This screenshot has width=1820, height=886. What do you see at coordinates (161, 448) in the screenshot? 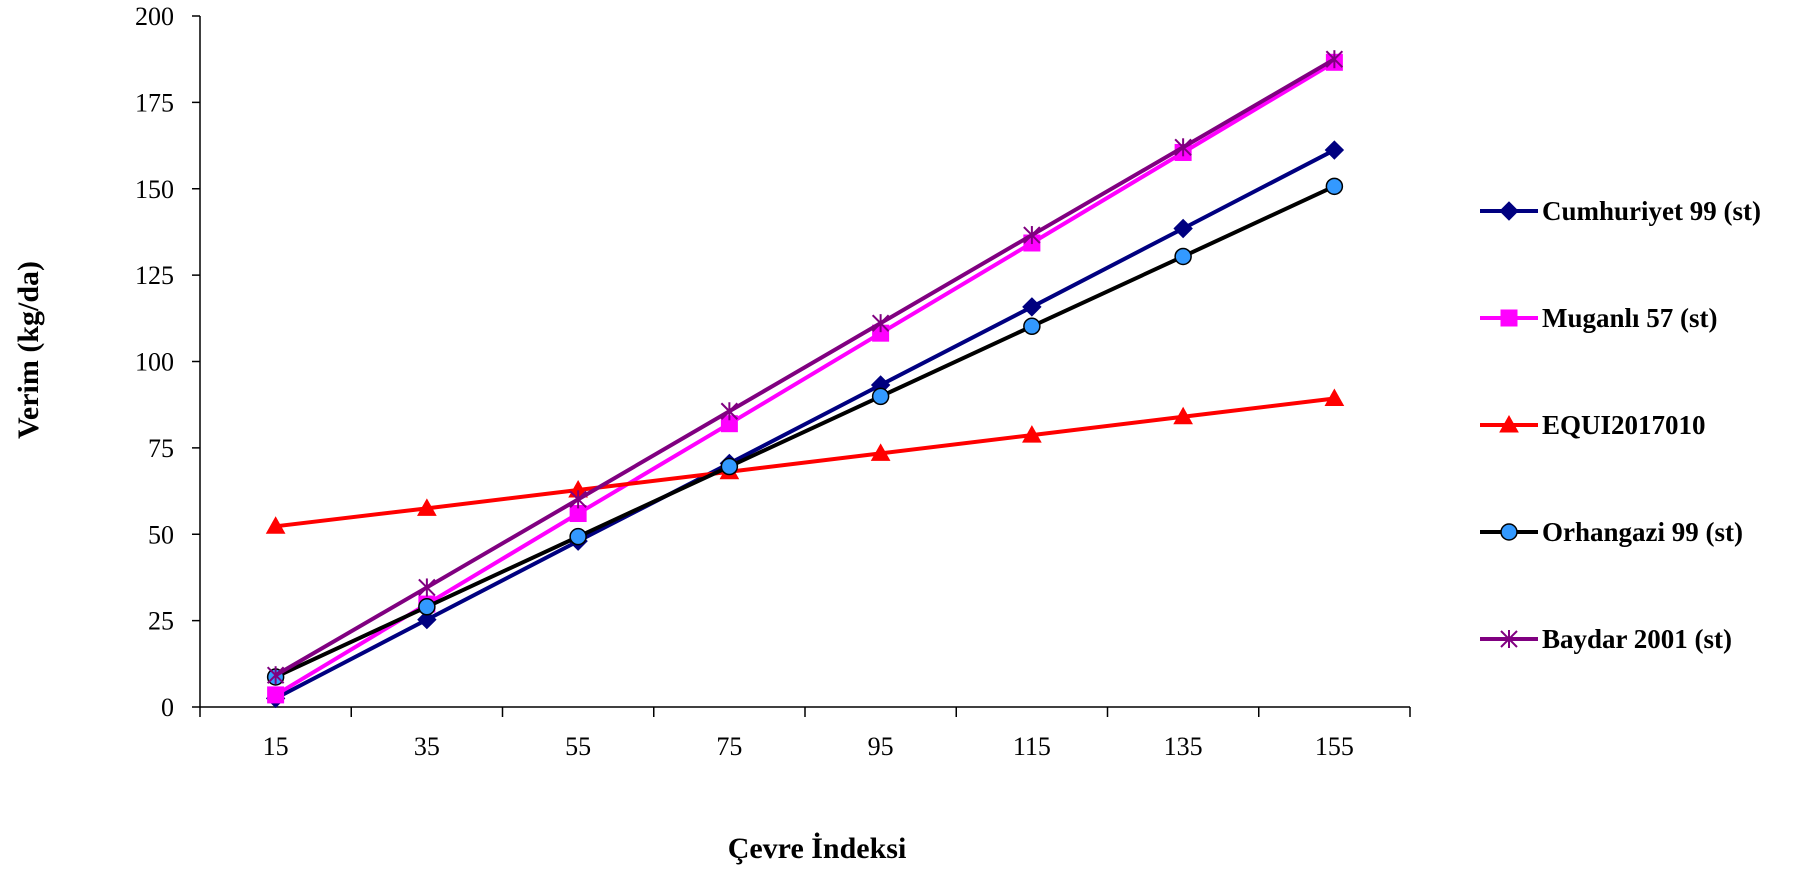
I see `y-tick-label: 75` at bounding box center [161, 448].